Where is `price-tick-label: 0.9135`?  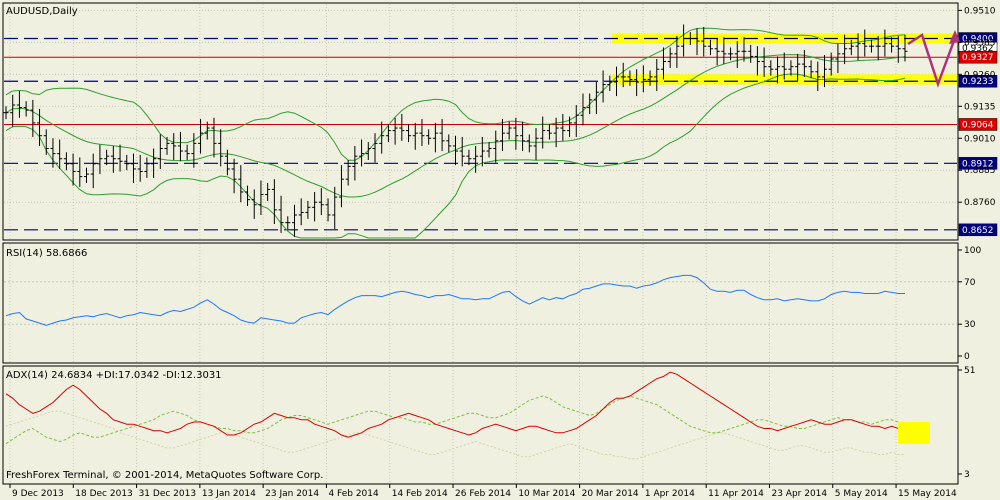 price-tick-label: 0.9135 is located at coordinates (980, 107).